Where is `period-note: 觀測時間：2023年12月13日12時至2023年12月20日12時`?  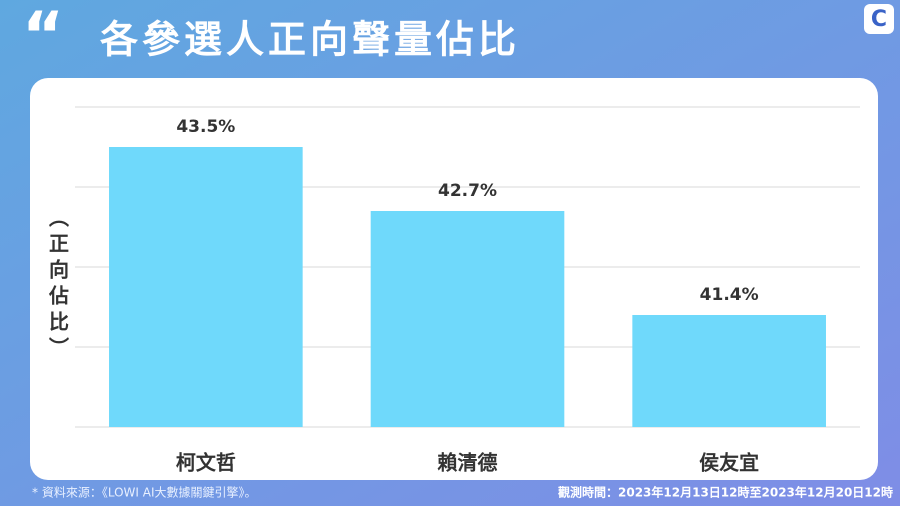
period-note: 觀測時間：2023年12月13日12時至2023年12月20日12時 is located at coordinates (725, 492).